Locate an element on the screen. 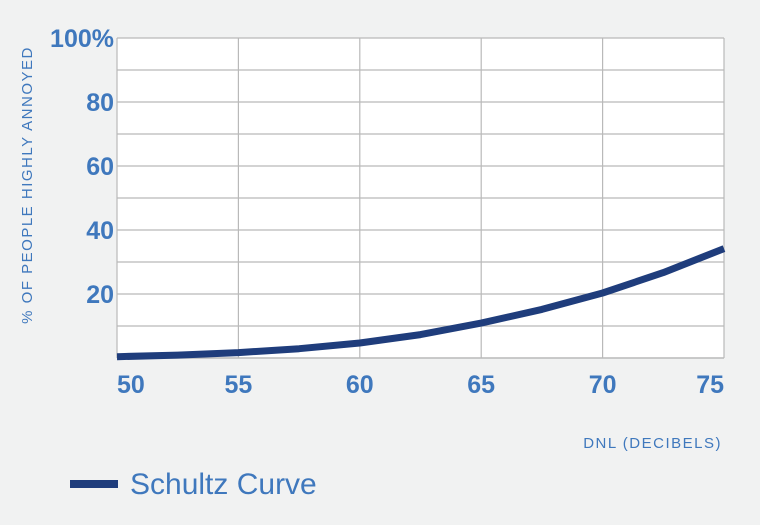 This screenshot has width=760, height=525. x-tick-label: 65 is located at coordinates (481, 385).